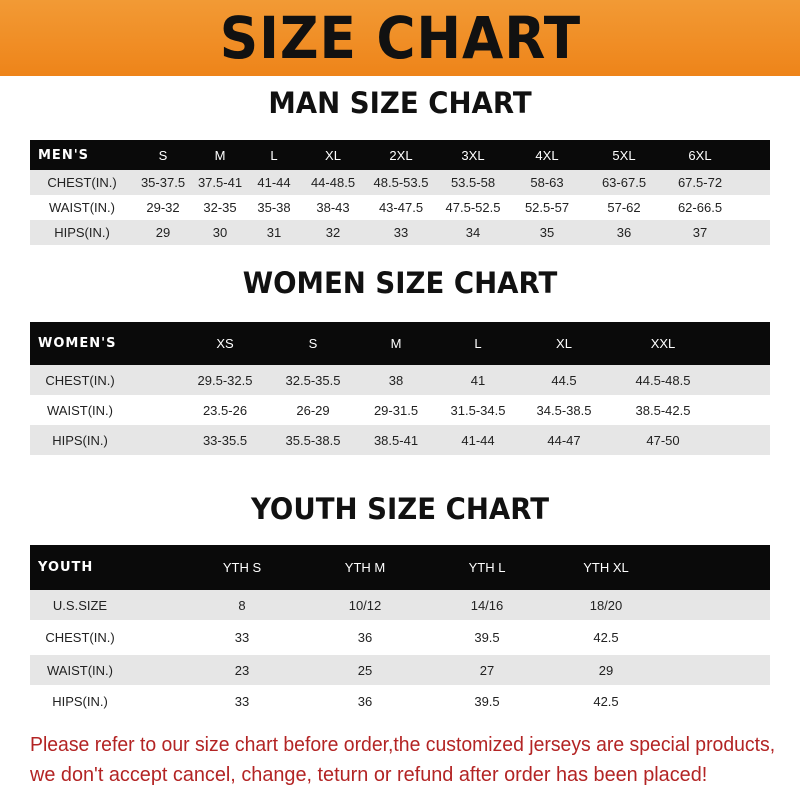 The height and width of the screenshot is (800, 800). What do you see at coordinates (396, 380) in the screenshot?
I see `measurement-value: 38` at bounding box center [396, 380].